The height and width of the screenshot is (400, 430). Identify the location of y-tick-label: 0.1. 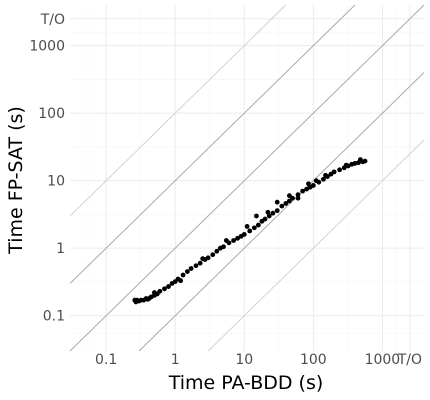
(54, 317).